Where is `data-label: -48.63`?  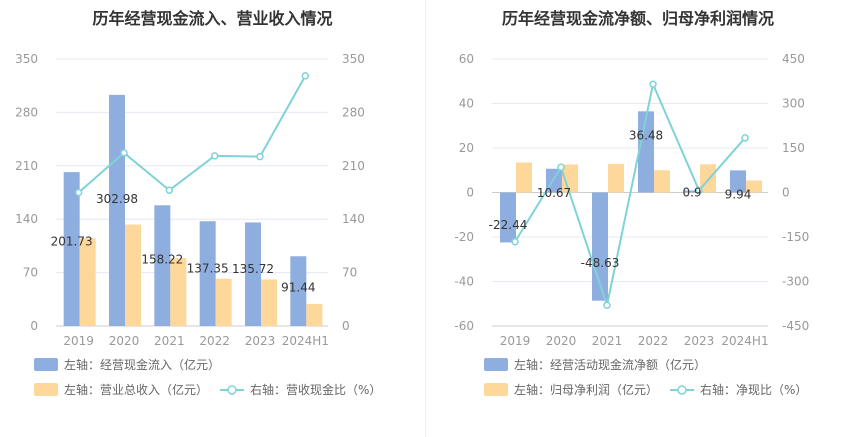 data-label: -48.63 is located at coordinates (600, 263).